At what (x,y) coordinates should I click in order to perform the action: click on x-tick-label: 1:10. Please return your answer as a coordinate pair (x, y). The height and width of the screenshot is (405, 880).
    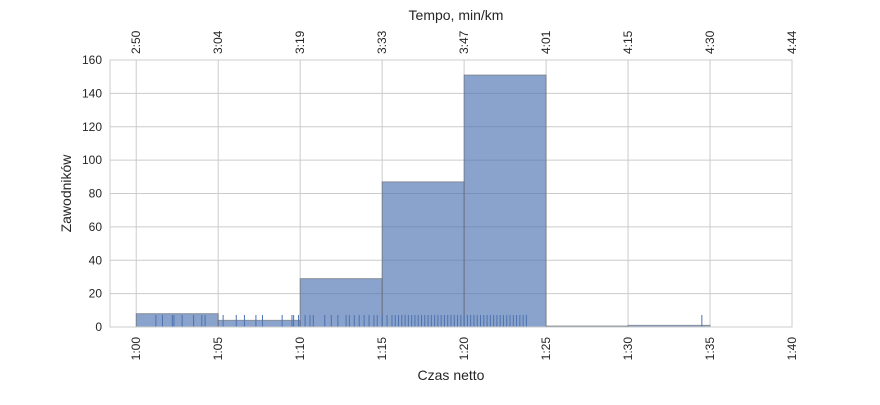
    Looking at the image, I should click on (300, 349).